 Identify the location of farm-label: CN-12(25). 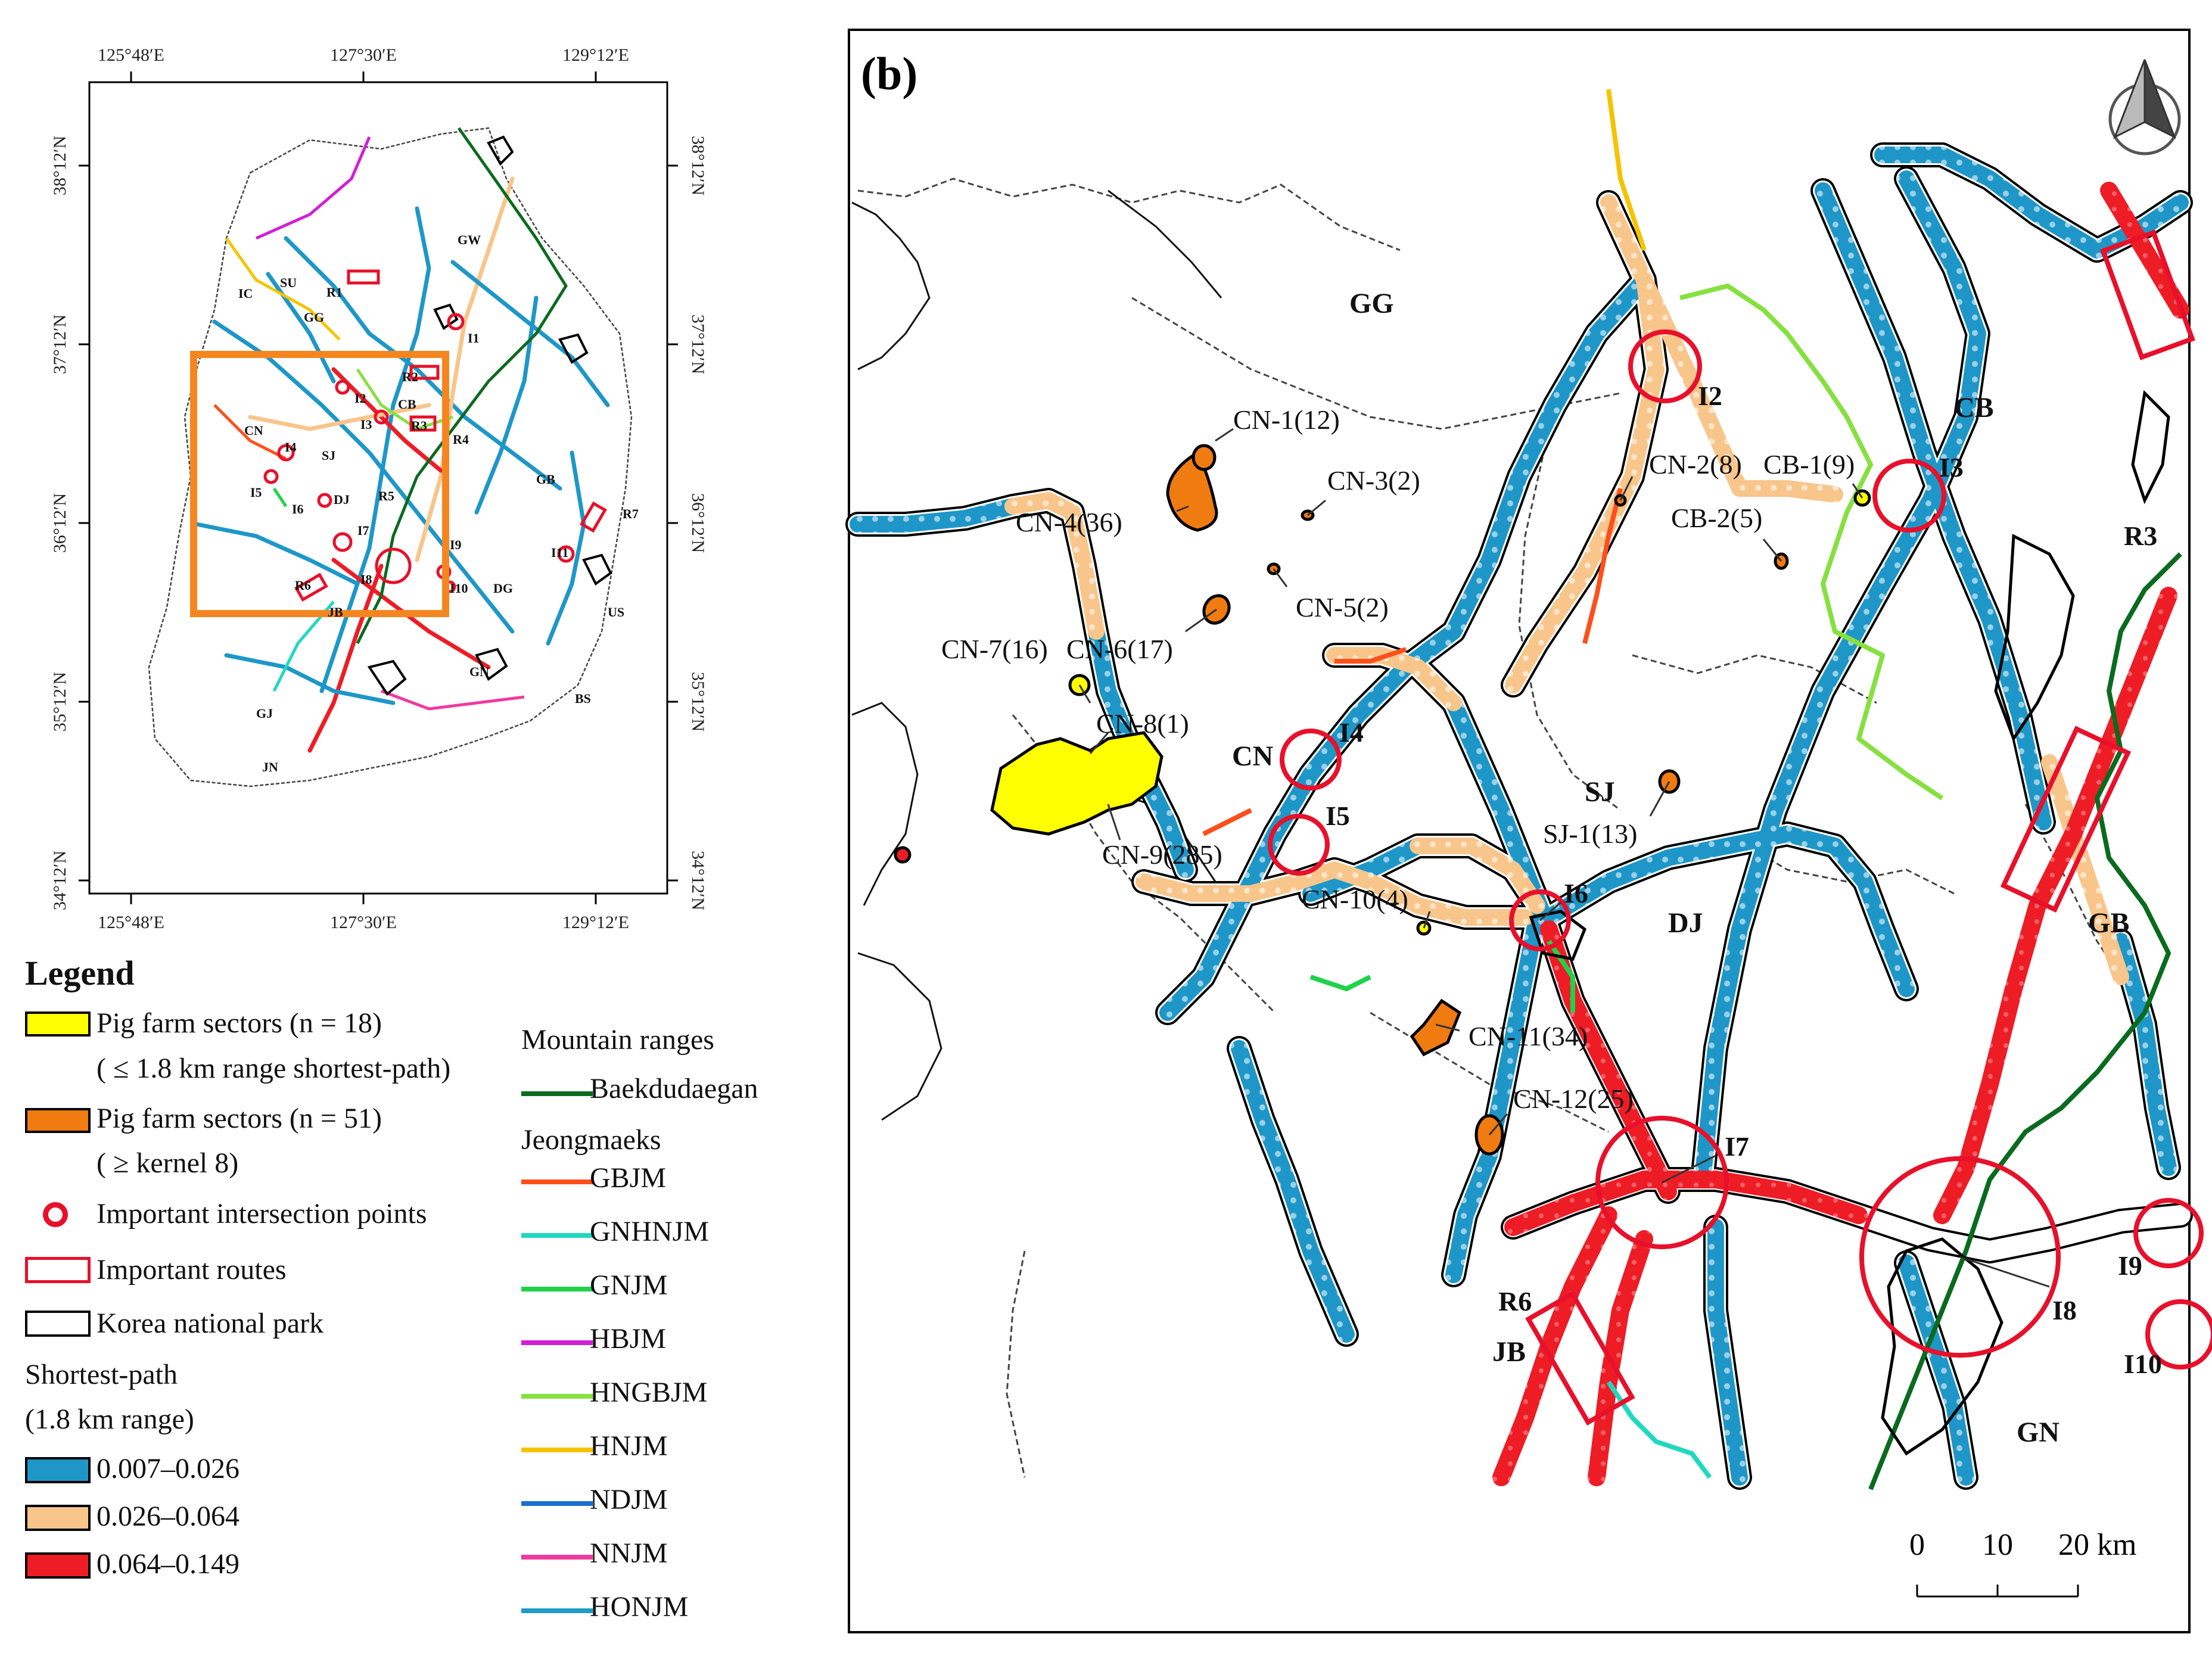
(1573, 1099).